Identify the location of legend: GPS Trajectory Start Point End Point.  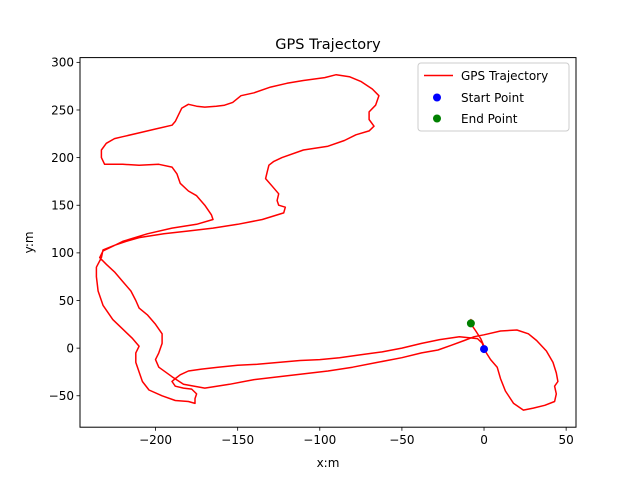
(493, 97).